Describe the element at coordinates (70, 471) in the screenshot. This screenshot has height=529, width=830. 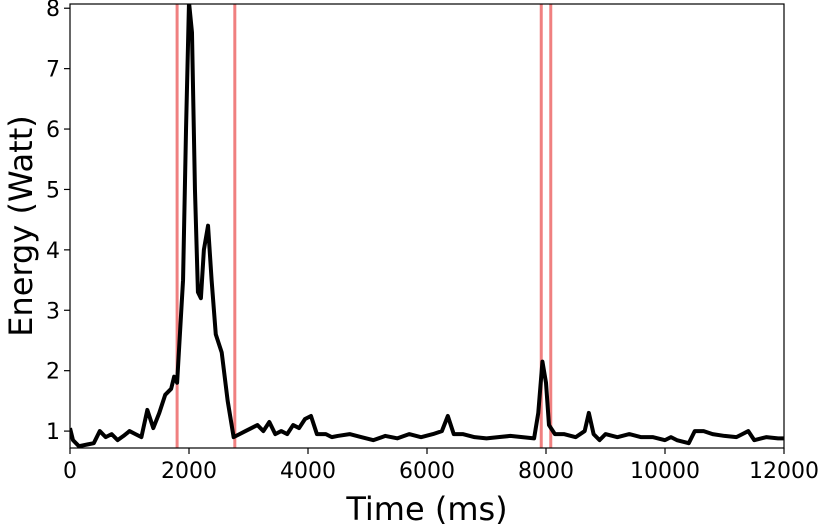
I see `x-tick-label: 0` at that location.